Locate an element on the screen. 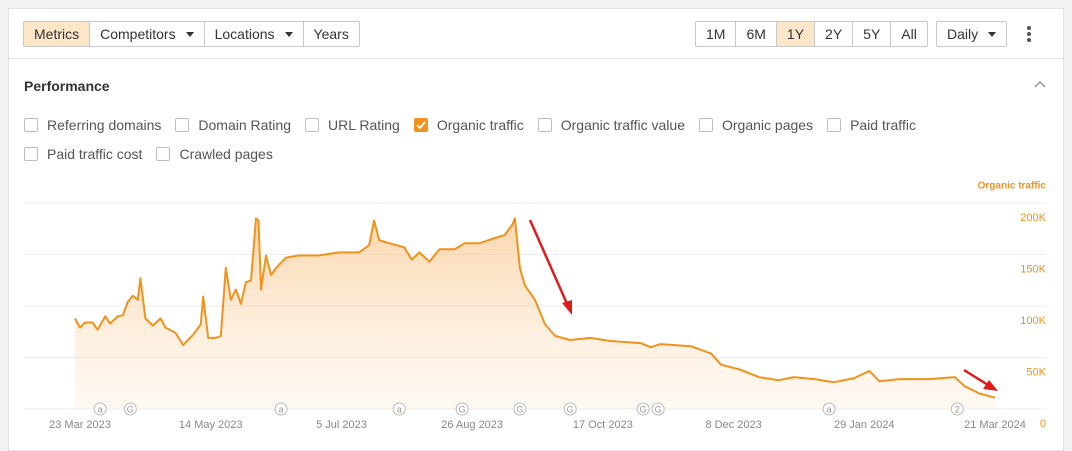 The height and width of the screenshot is (451, 1072). metric-checkbox: Organic traffic value is located at coordinates (611, 125).